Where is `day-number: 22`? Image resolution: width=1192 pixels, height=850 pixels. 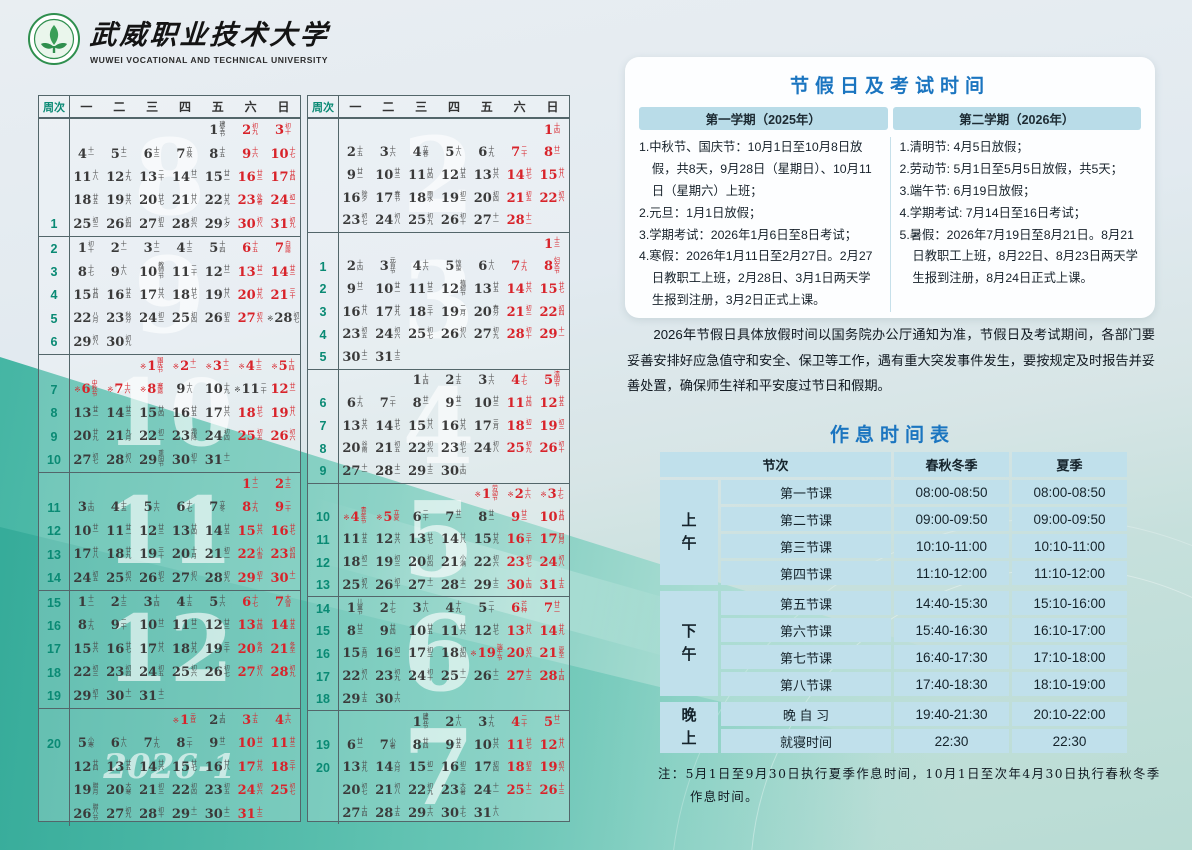 day-number: 22 is located at coordinates (82, 673).